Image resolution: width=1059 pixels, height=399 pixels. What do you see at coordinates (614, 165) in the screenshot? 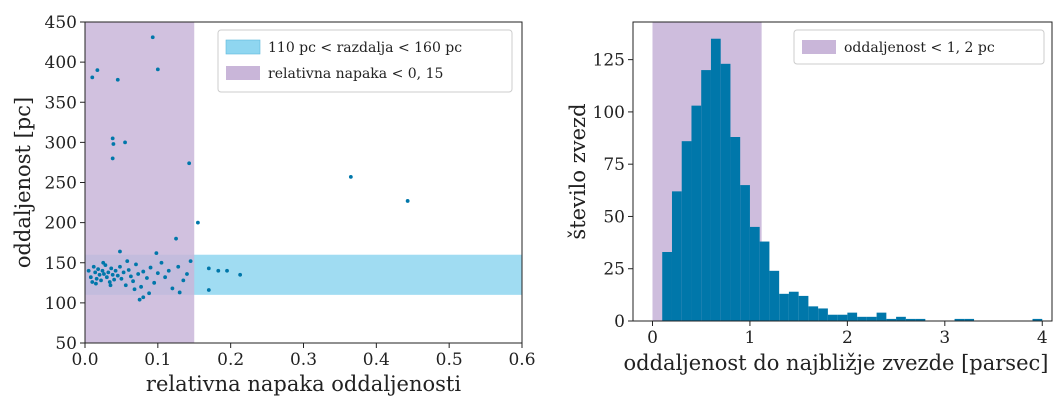
I see `right-y-tick-label: 75` at bounding box center [614, 165].